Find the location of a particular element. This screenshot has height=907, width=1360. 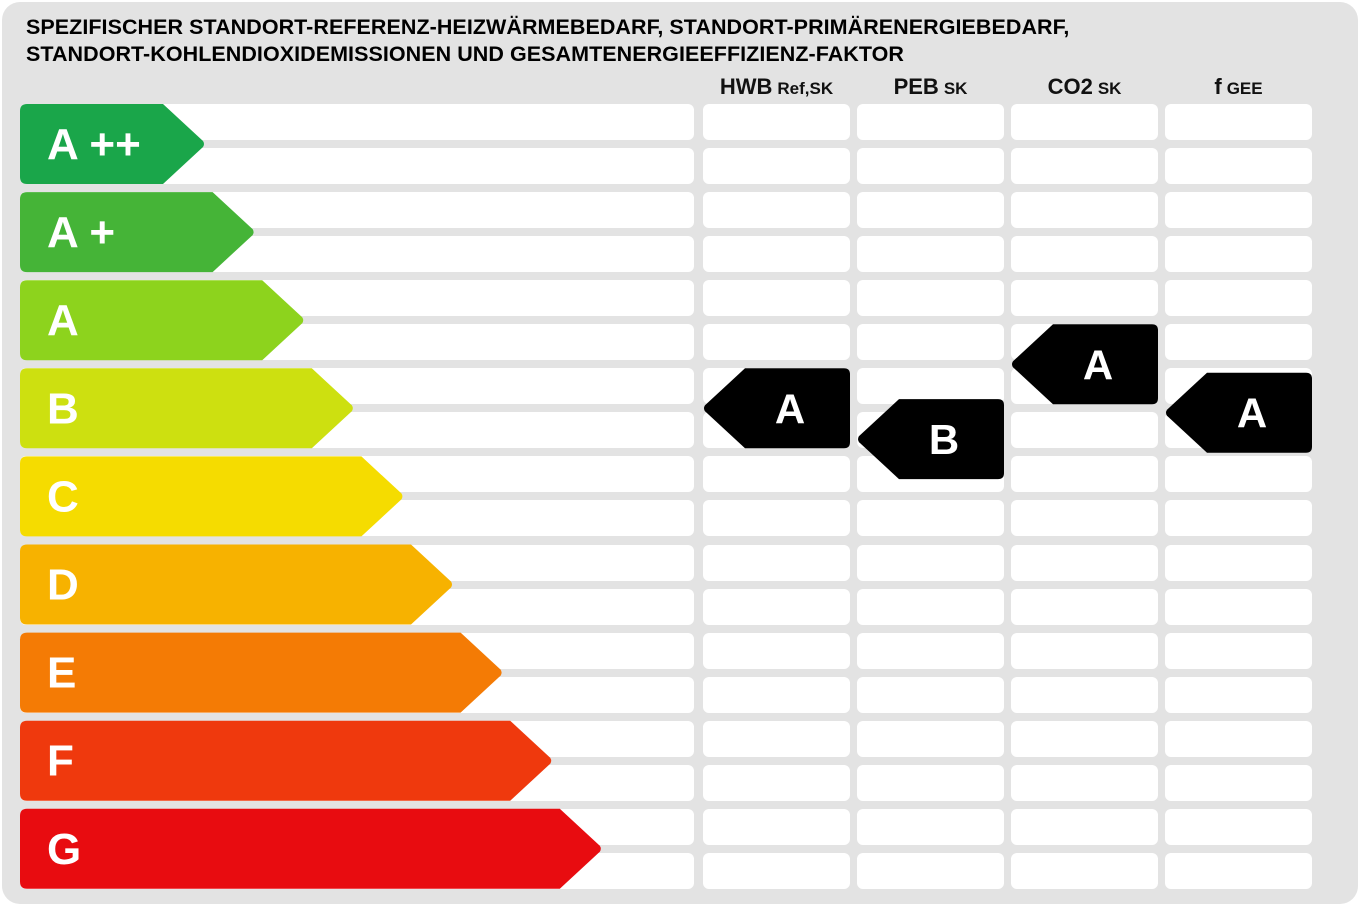

class-label: F is located at coordinates (60, 761).